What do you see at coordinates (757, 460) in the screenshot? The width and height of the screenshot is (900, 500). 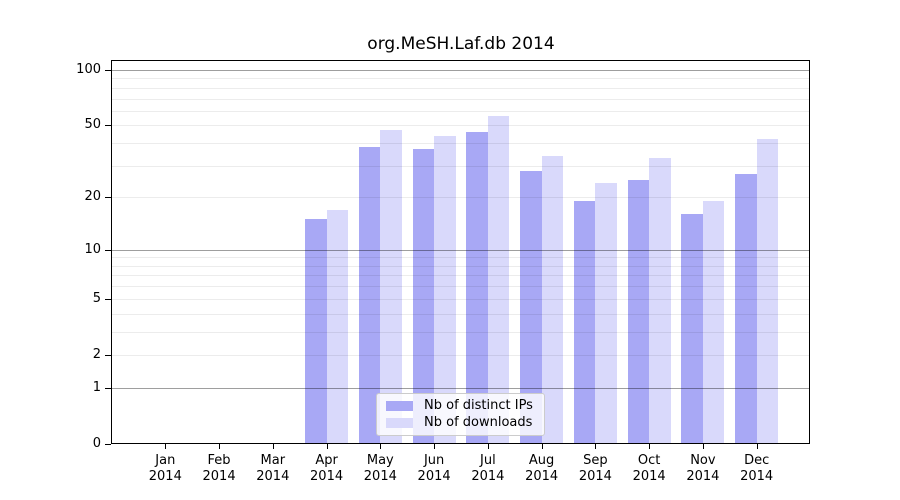 I see `x-tick-month: Dec` at bounding box center [757, 460].